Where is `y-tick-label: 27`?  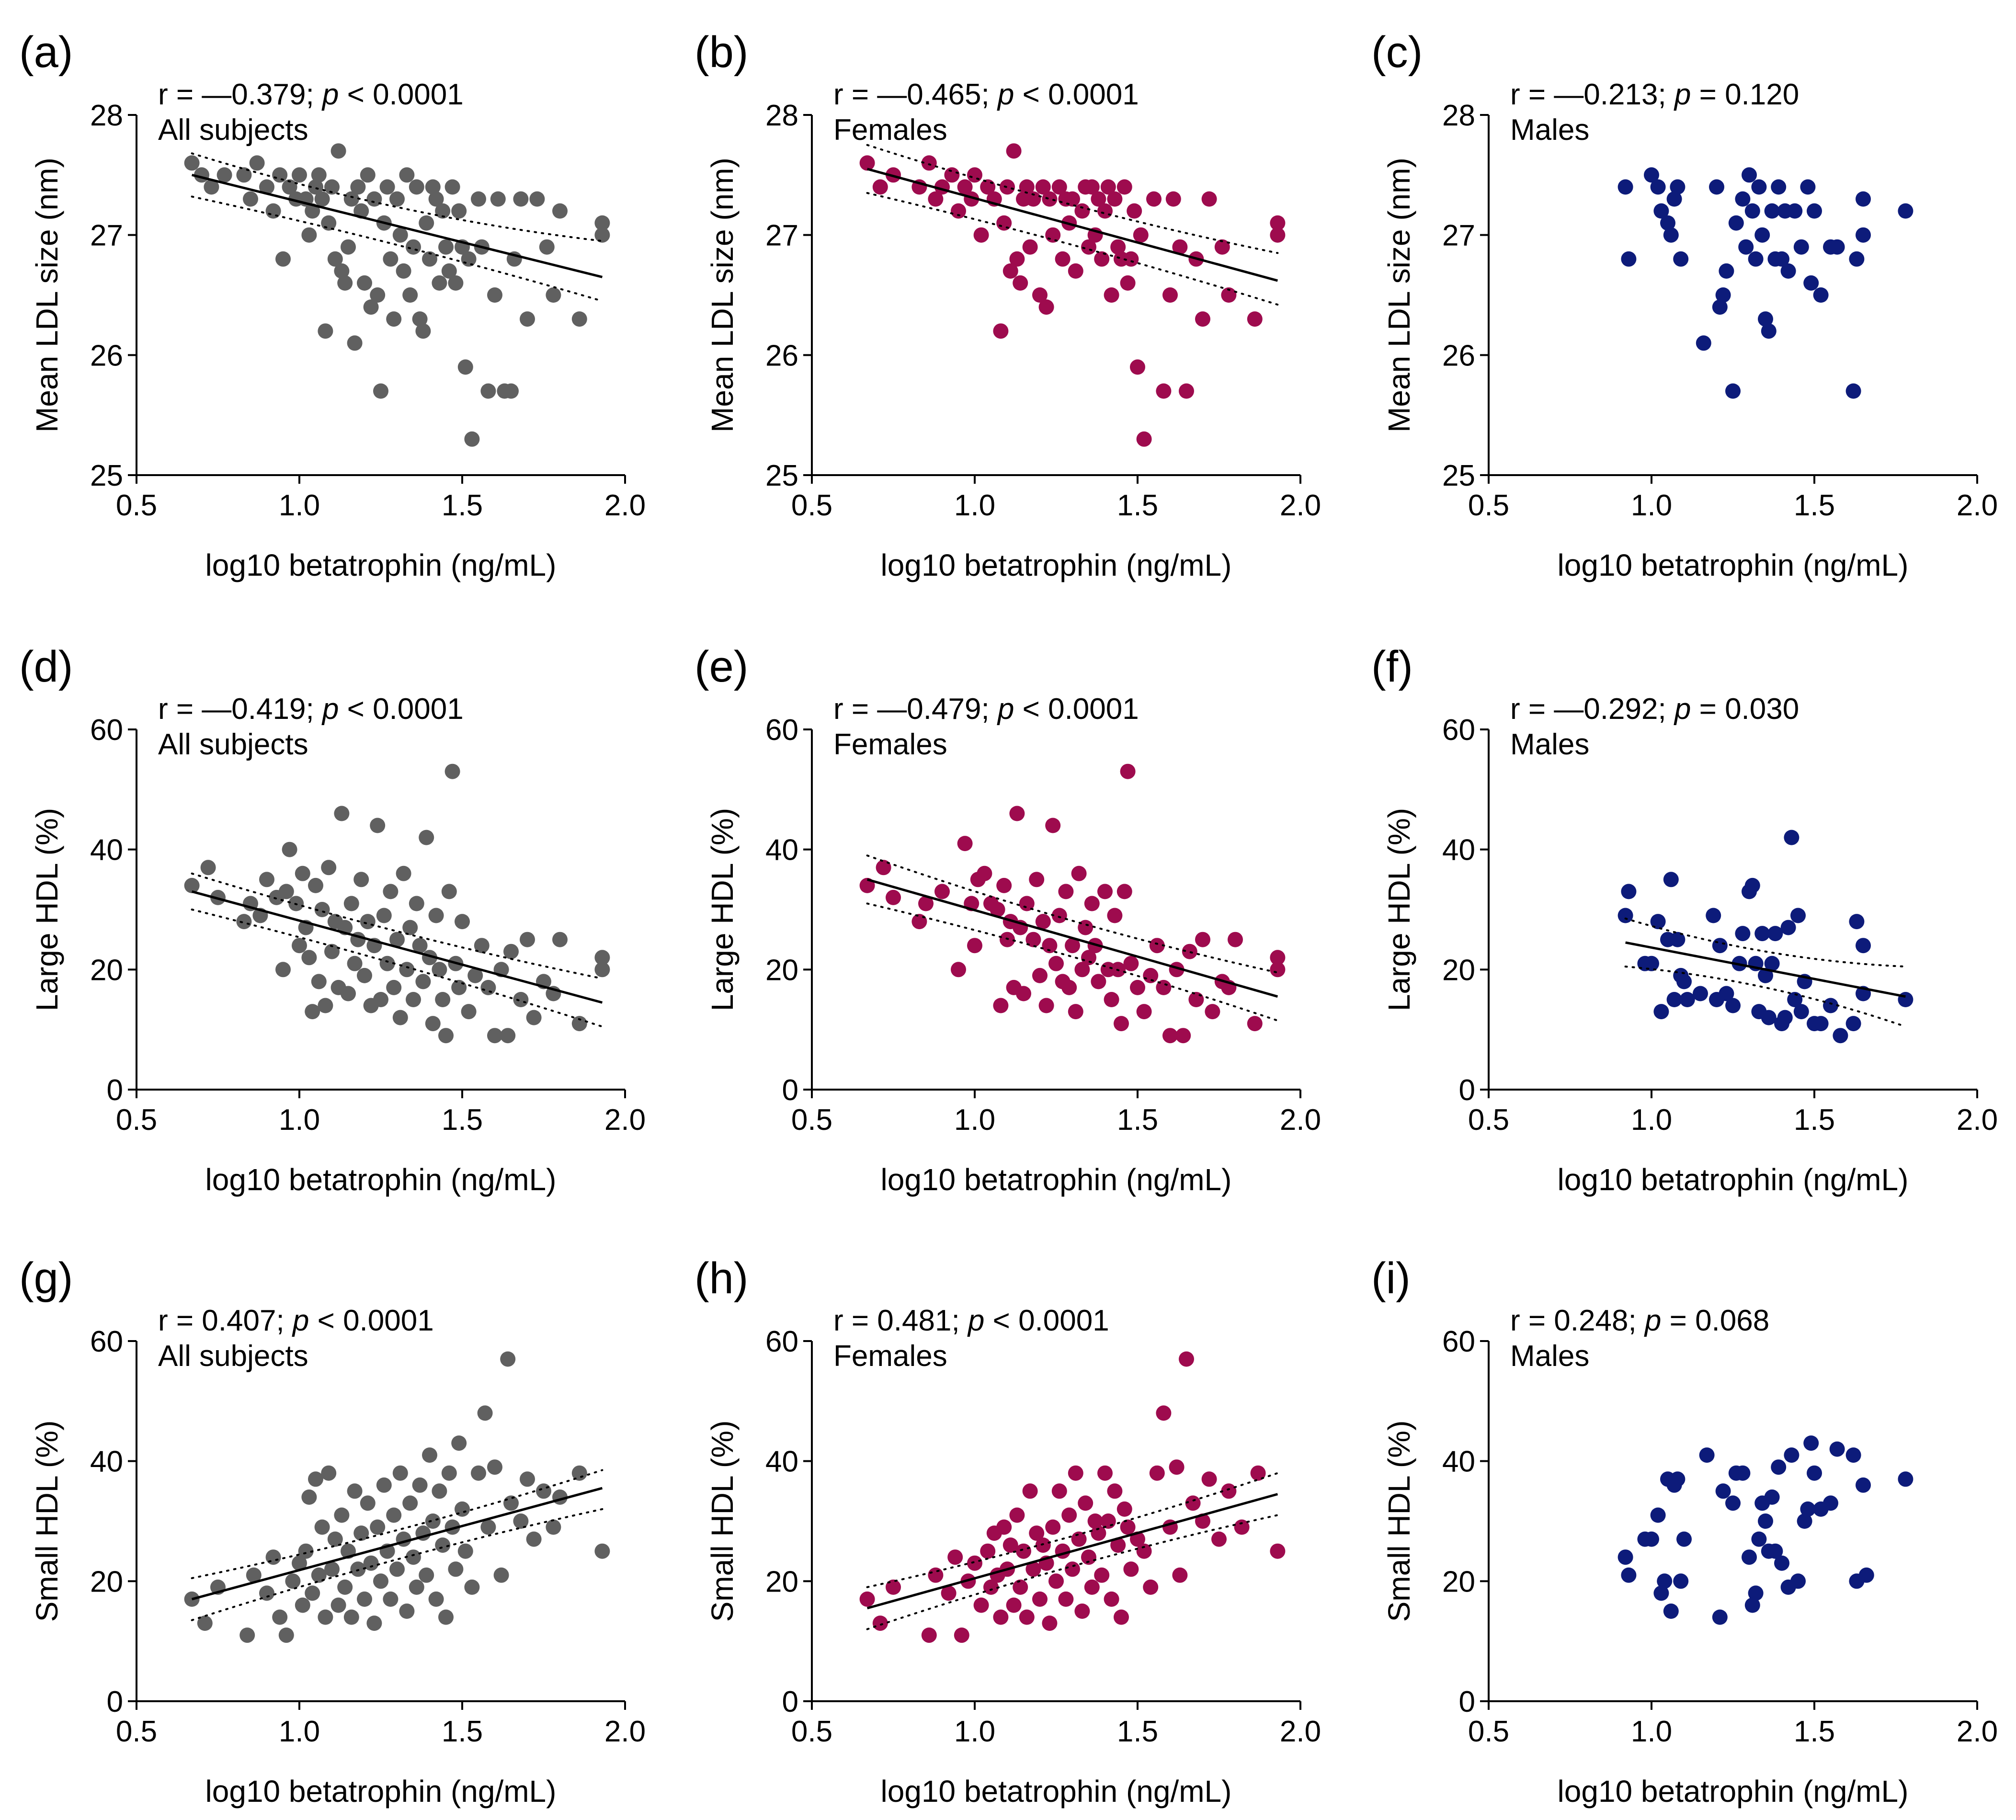
y-tick-label: 27 is located at coordinates (781, 236).